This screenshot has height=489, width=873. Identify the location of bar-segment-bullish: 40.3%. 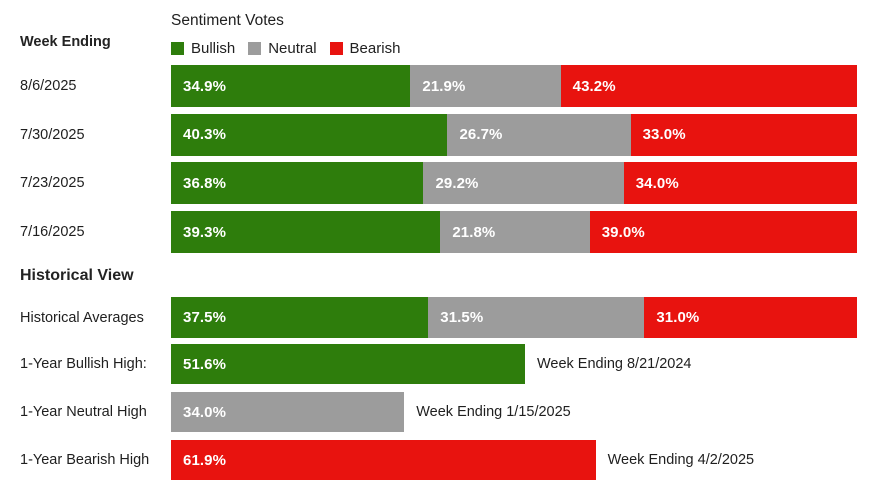
(309, 134).